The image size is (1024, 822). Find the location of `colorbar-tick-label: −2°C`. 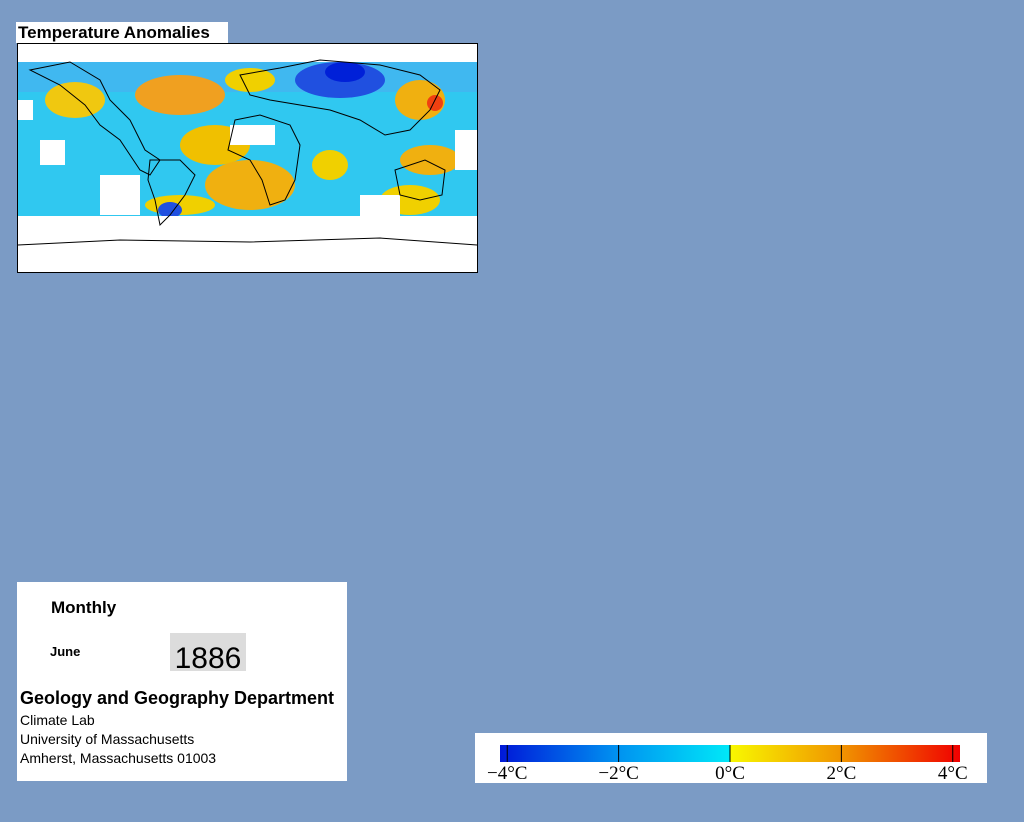

colorbar-tick-label: −2°C is located at coordinates (618, 773).